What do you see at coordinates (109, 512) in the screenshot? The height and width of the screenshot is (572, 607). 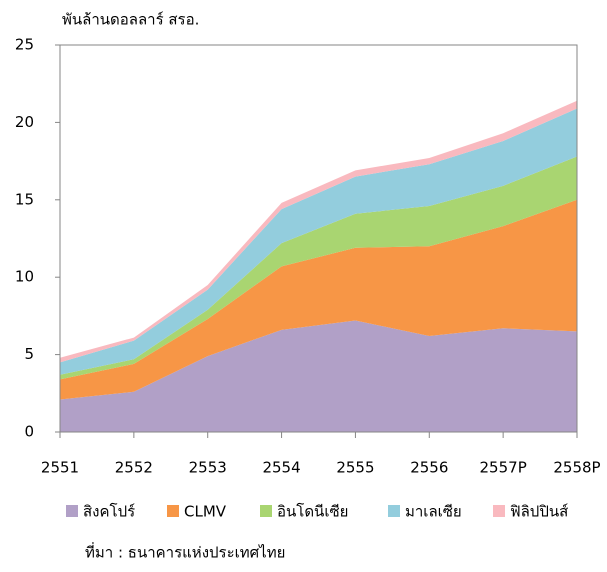 I see `legend-label: สิงคโปร์` at bounding box center [109, 512].